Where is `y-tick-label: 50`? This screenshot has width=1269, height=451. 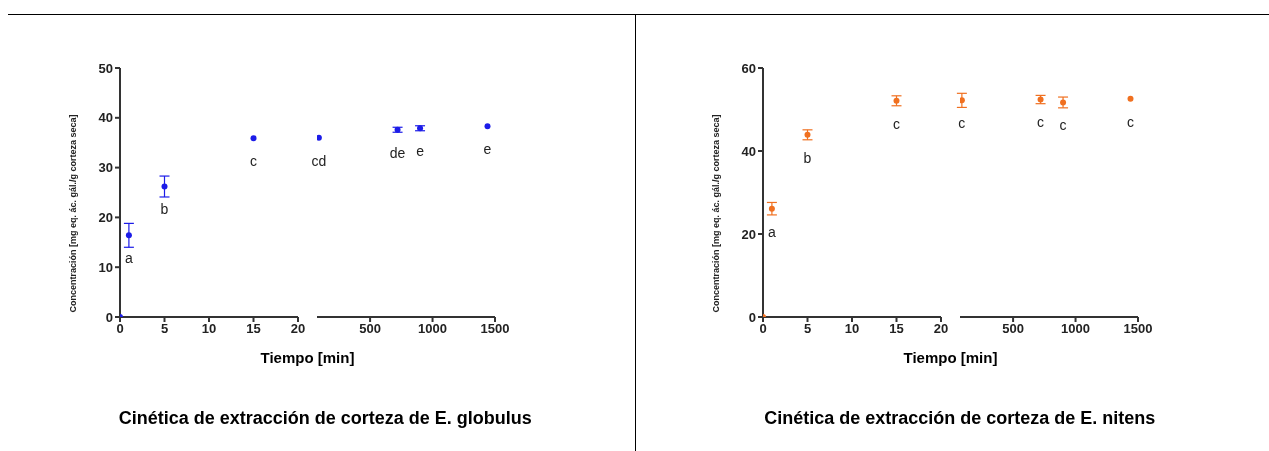 y-tick-label: 50 is located at coordinates (105, 68).